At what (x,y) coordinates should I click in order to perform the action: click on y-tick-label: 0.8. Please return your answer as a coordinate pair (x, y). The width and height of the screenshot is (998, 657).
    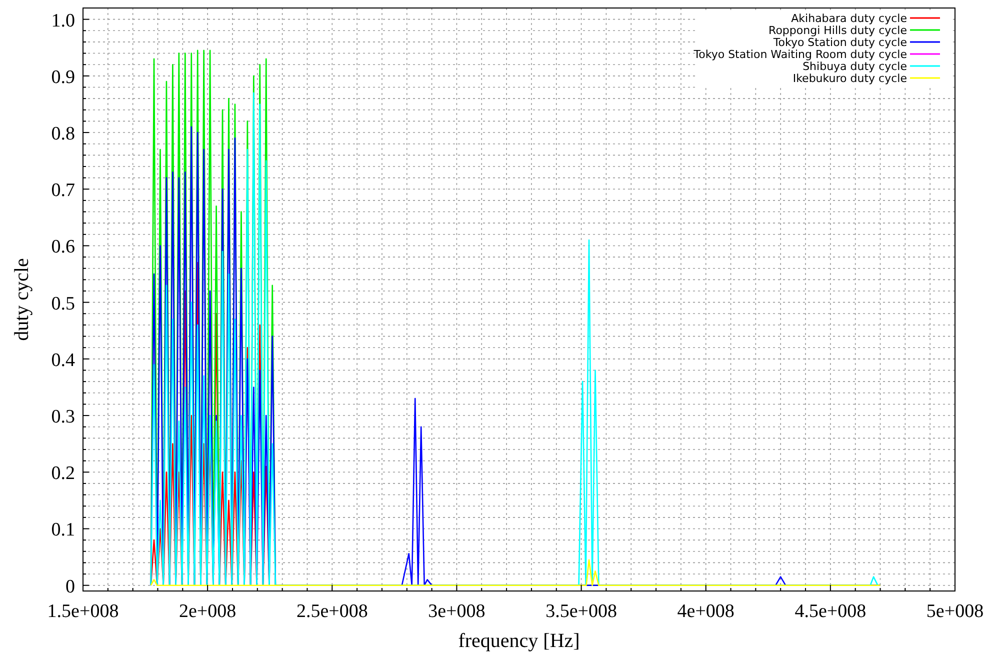
    Looking at the image, I should click on (63, 134).